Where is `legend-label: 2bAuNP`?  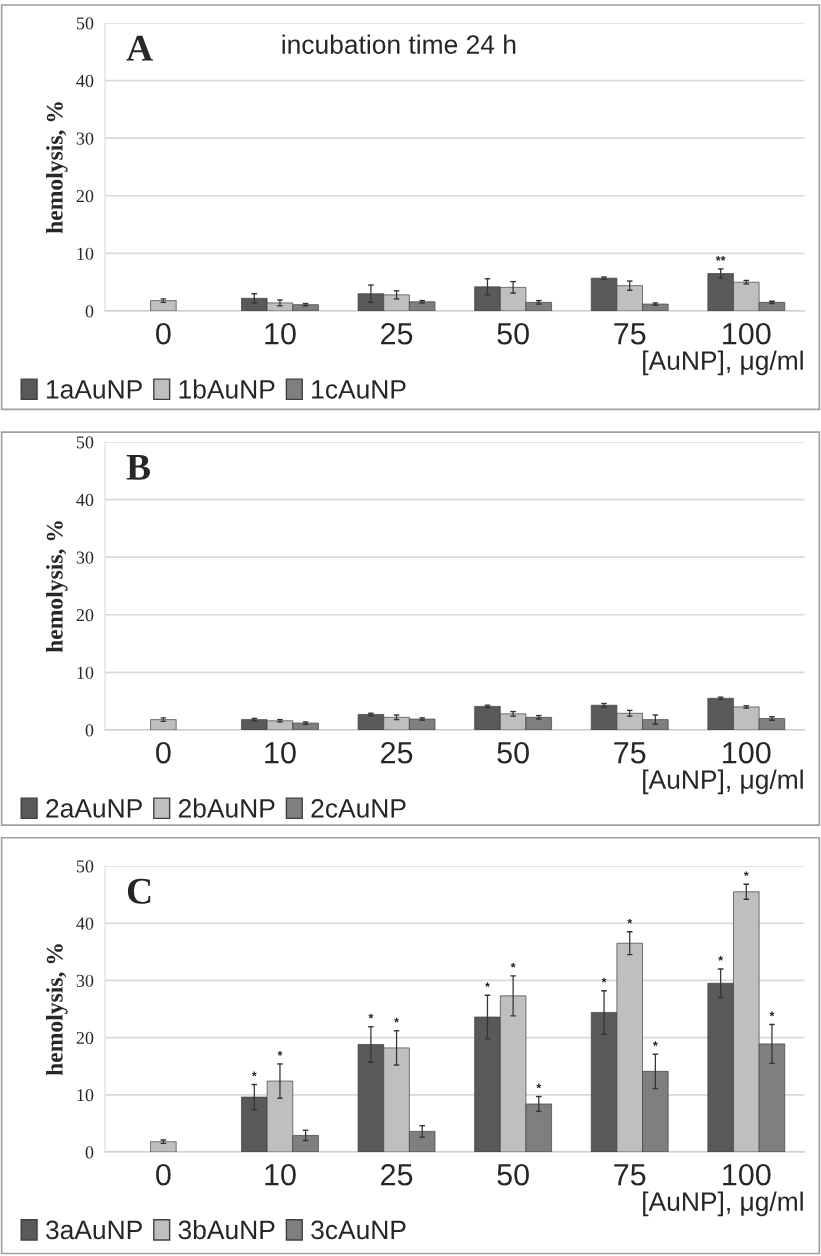
legend-label: 2bAuNP is located at coordinates (226, 808).